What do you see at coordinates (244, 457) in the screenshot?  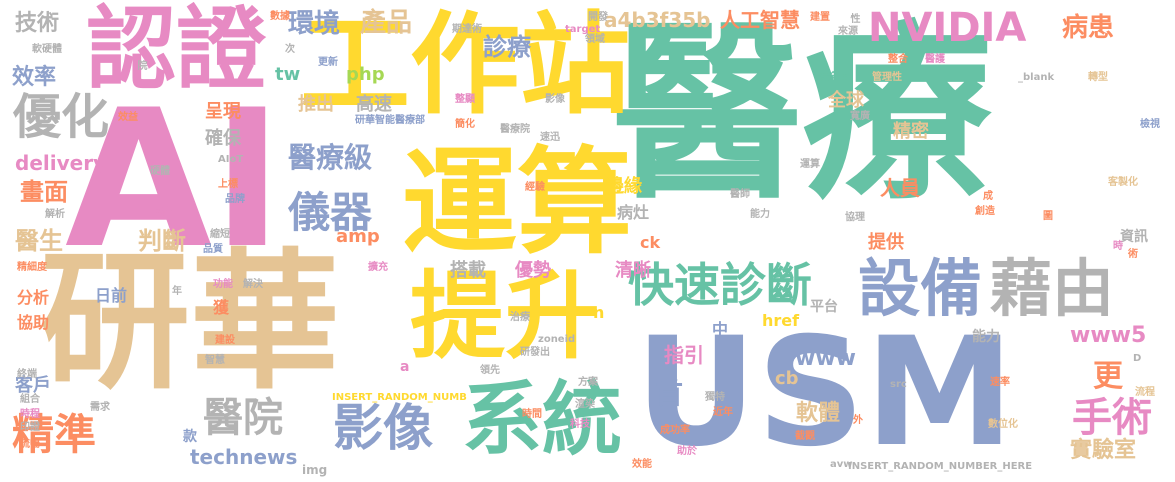 I see `word-cloud-word: technews` at bounding box center [244, 457].